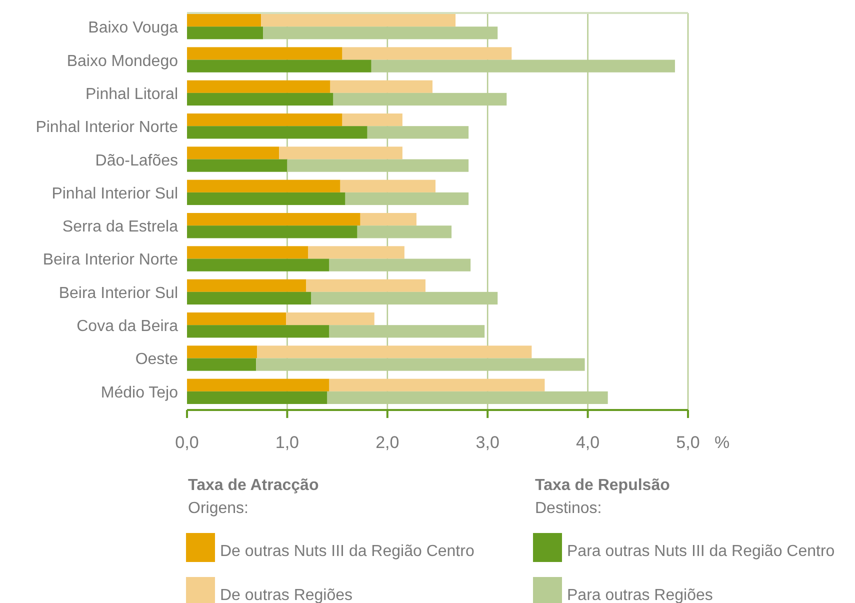 The image size is (855, 603). Describe the element at coordinates (287, 442) in the screenshot. I see `x-tick-label: 1,0` at that location.